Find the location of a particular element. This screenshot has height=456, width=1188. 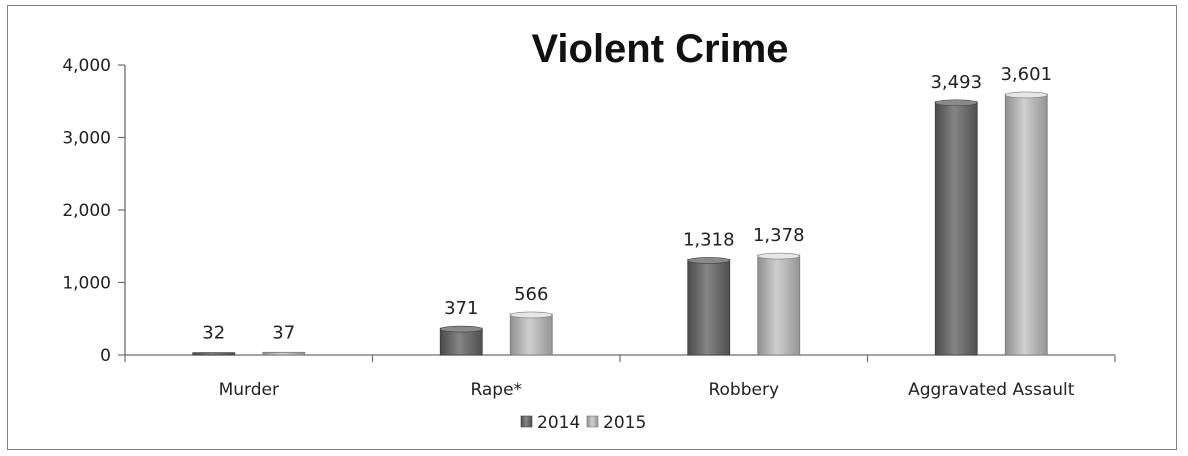

value-label-2015: 3,601 is located at coordinates (1026, 74).